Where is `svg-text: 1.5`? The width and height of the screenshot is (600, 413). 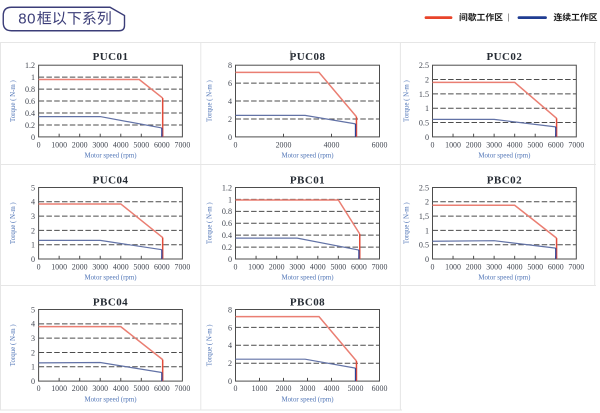 svg-text: 1.5 is located at coordinates (424, 94).